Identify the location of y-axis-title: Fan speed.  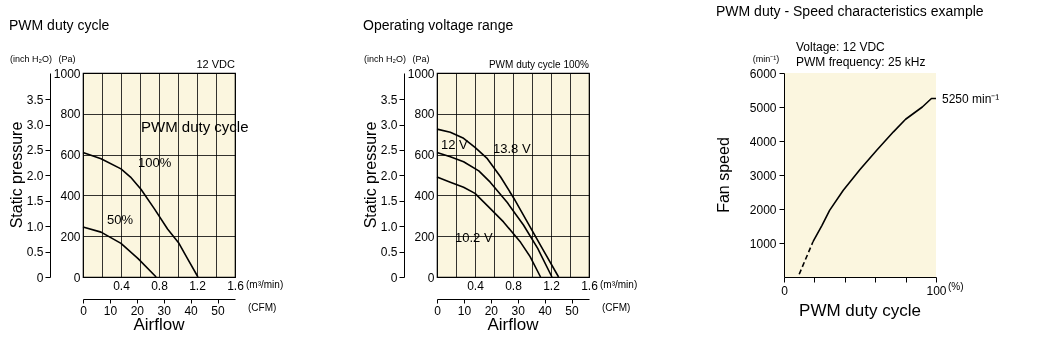
(723, 175).